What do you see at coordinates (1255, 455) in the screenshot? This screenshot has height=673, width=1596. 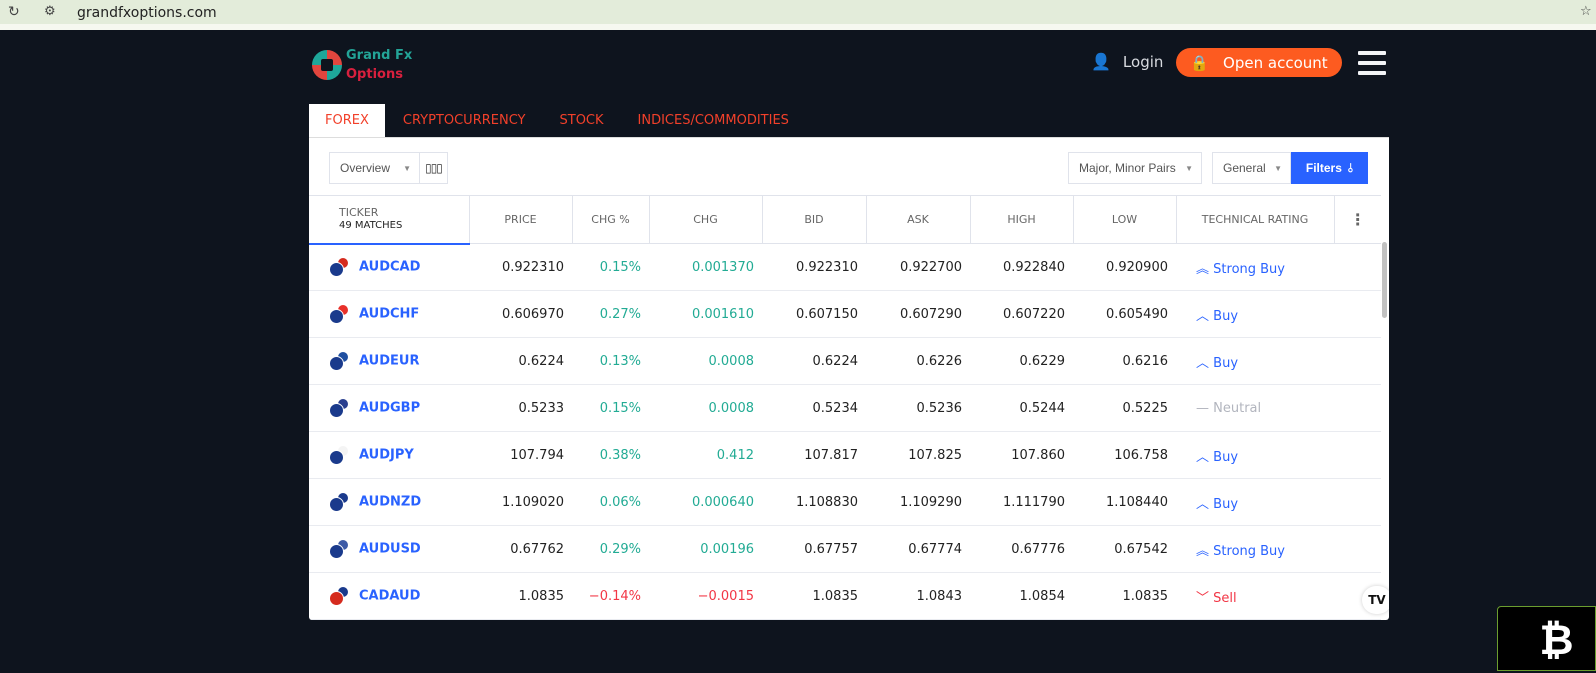 I see `rating-cell: ︿ Buy` at bounding box center [1255, 455].